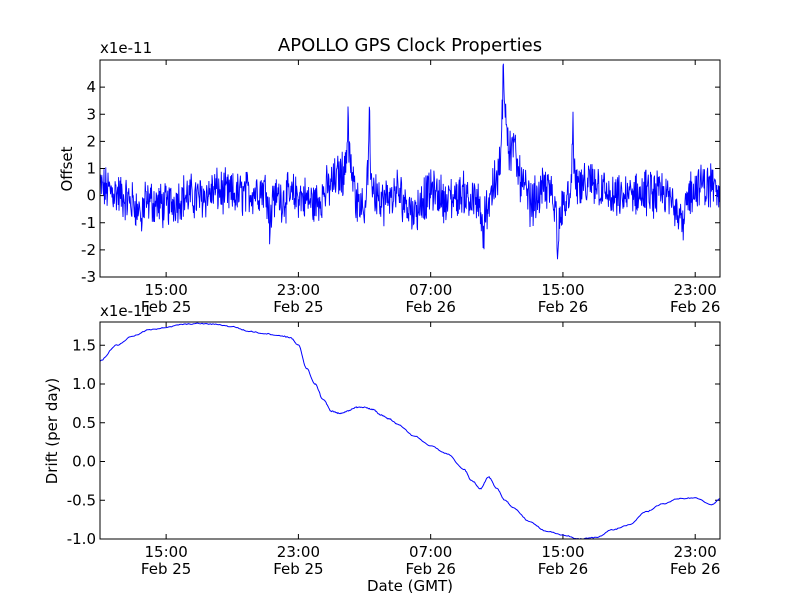  I want to click on y-tick-label: 0.5, so click(84, 423).